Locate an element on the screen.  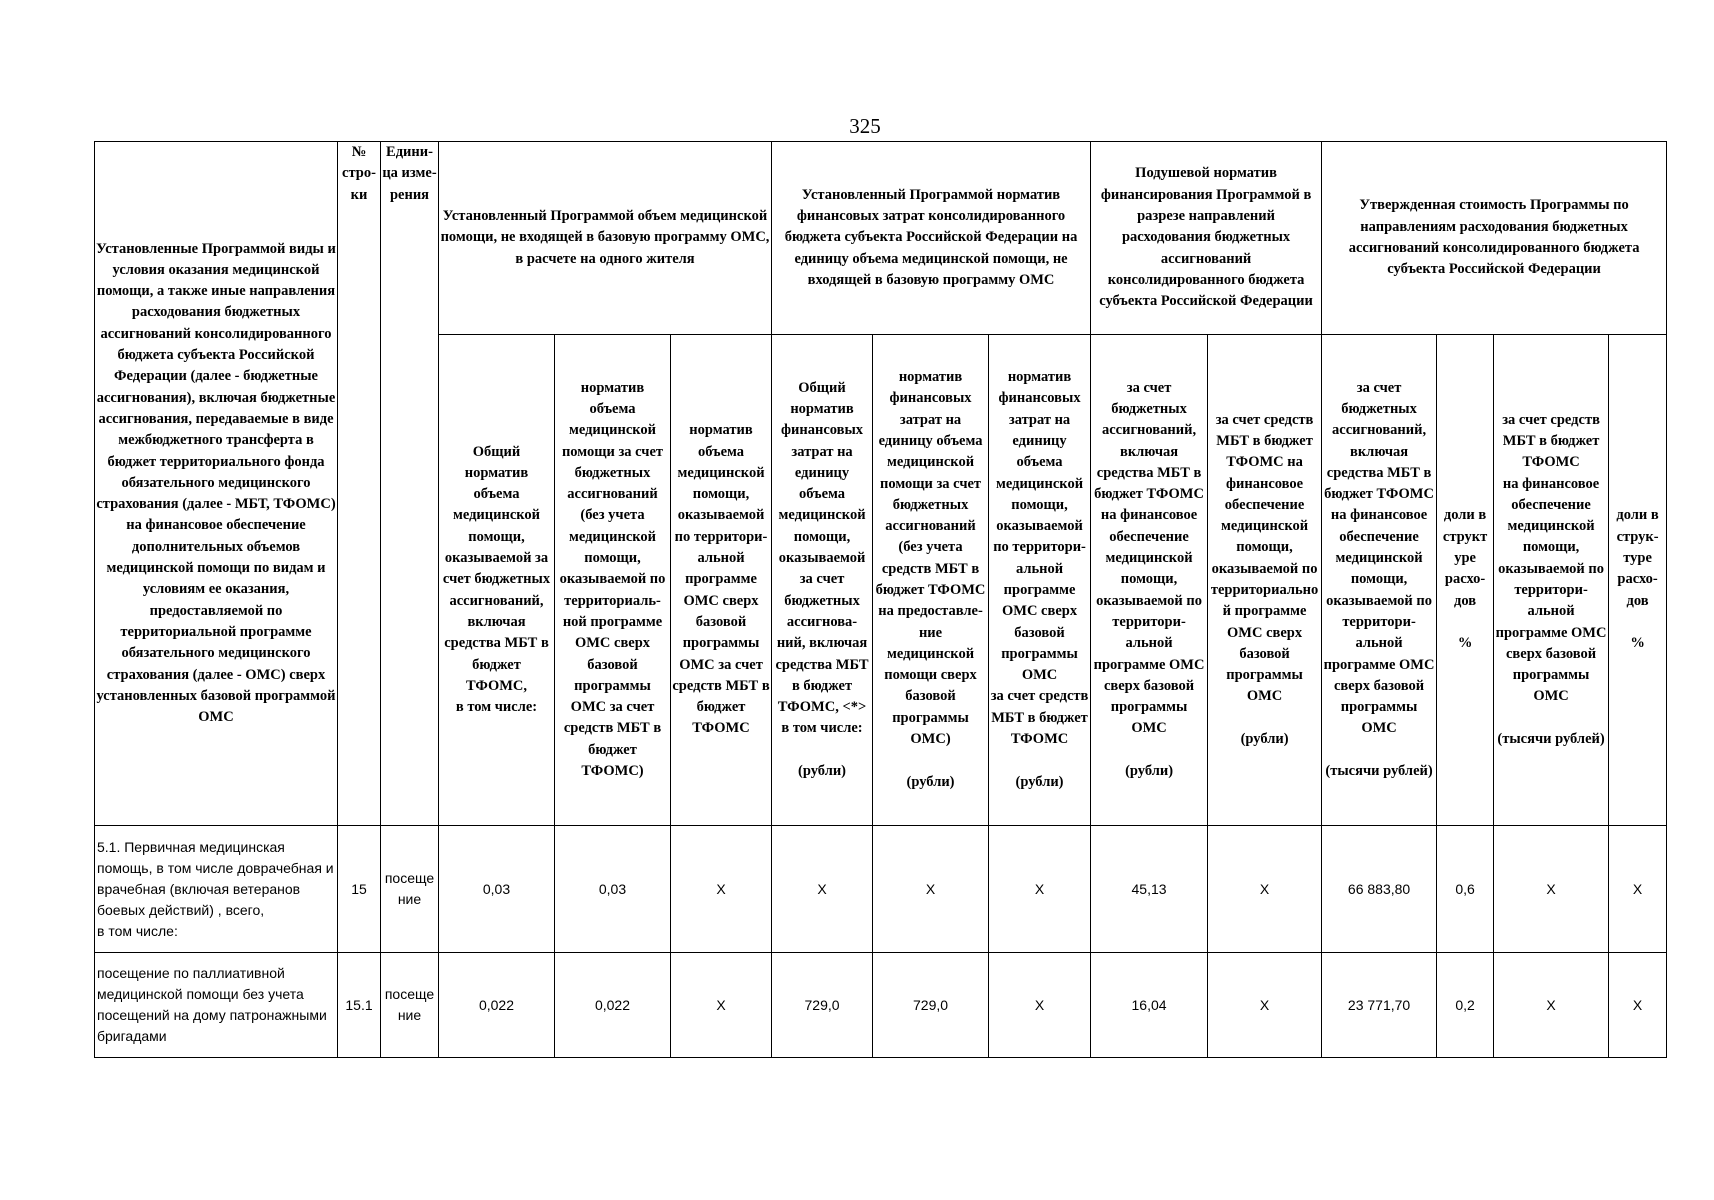
cell: 16,04 is located at coordinates (1149, 1005).